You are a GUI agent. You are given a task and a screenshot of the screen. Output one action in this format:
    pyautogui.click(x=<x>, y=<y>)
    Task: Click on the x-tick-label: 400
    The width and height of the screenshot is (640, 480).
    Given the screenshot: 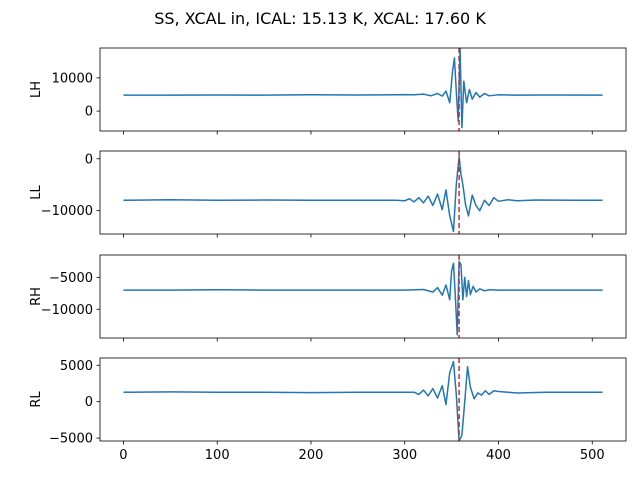 What is the action you would take?
    pyautogui.click(x=498, y=455)
    